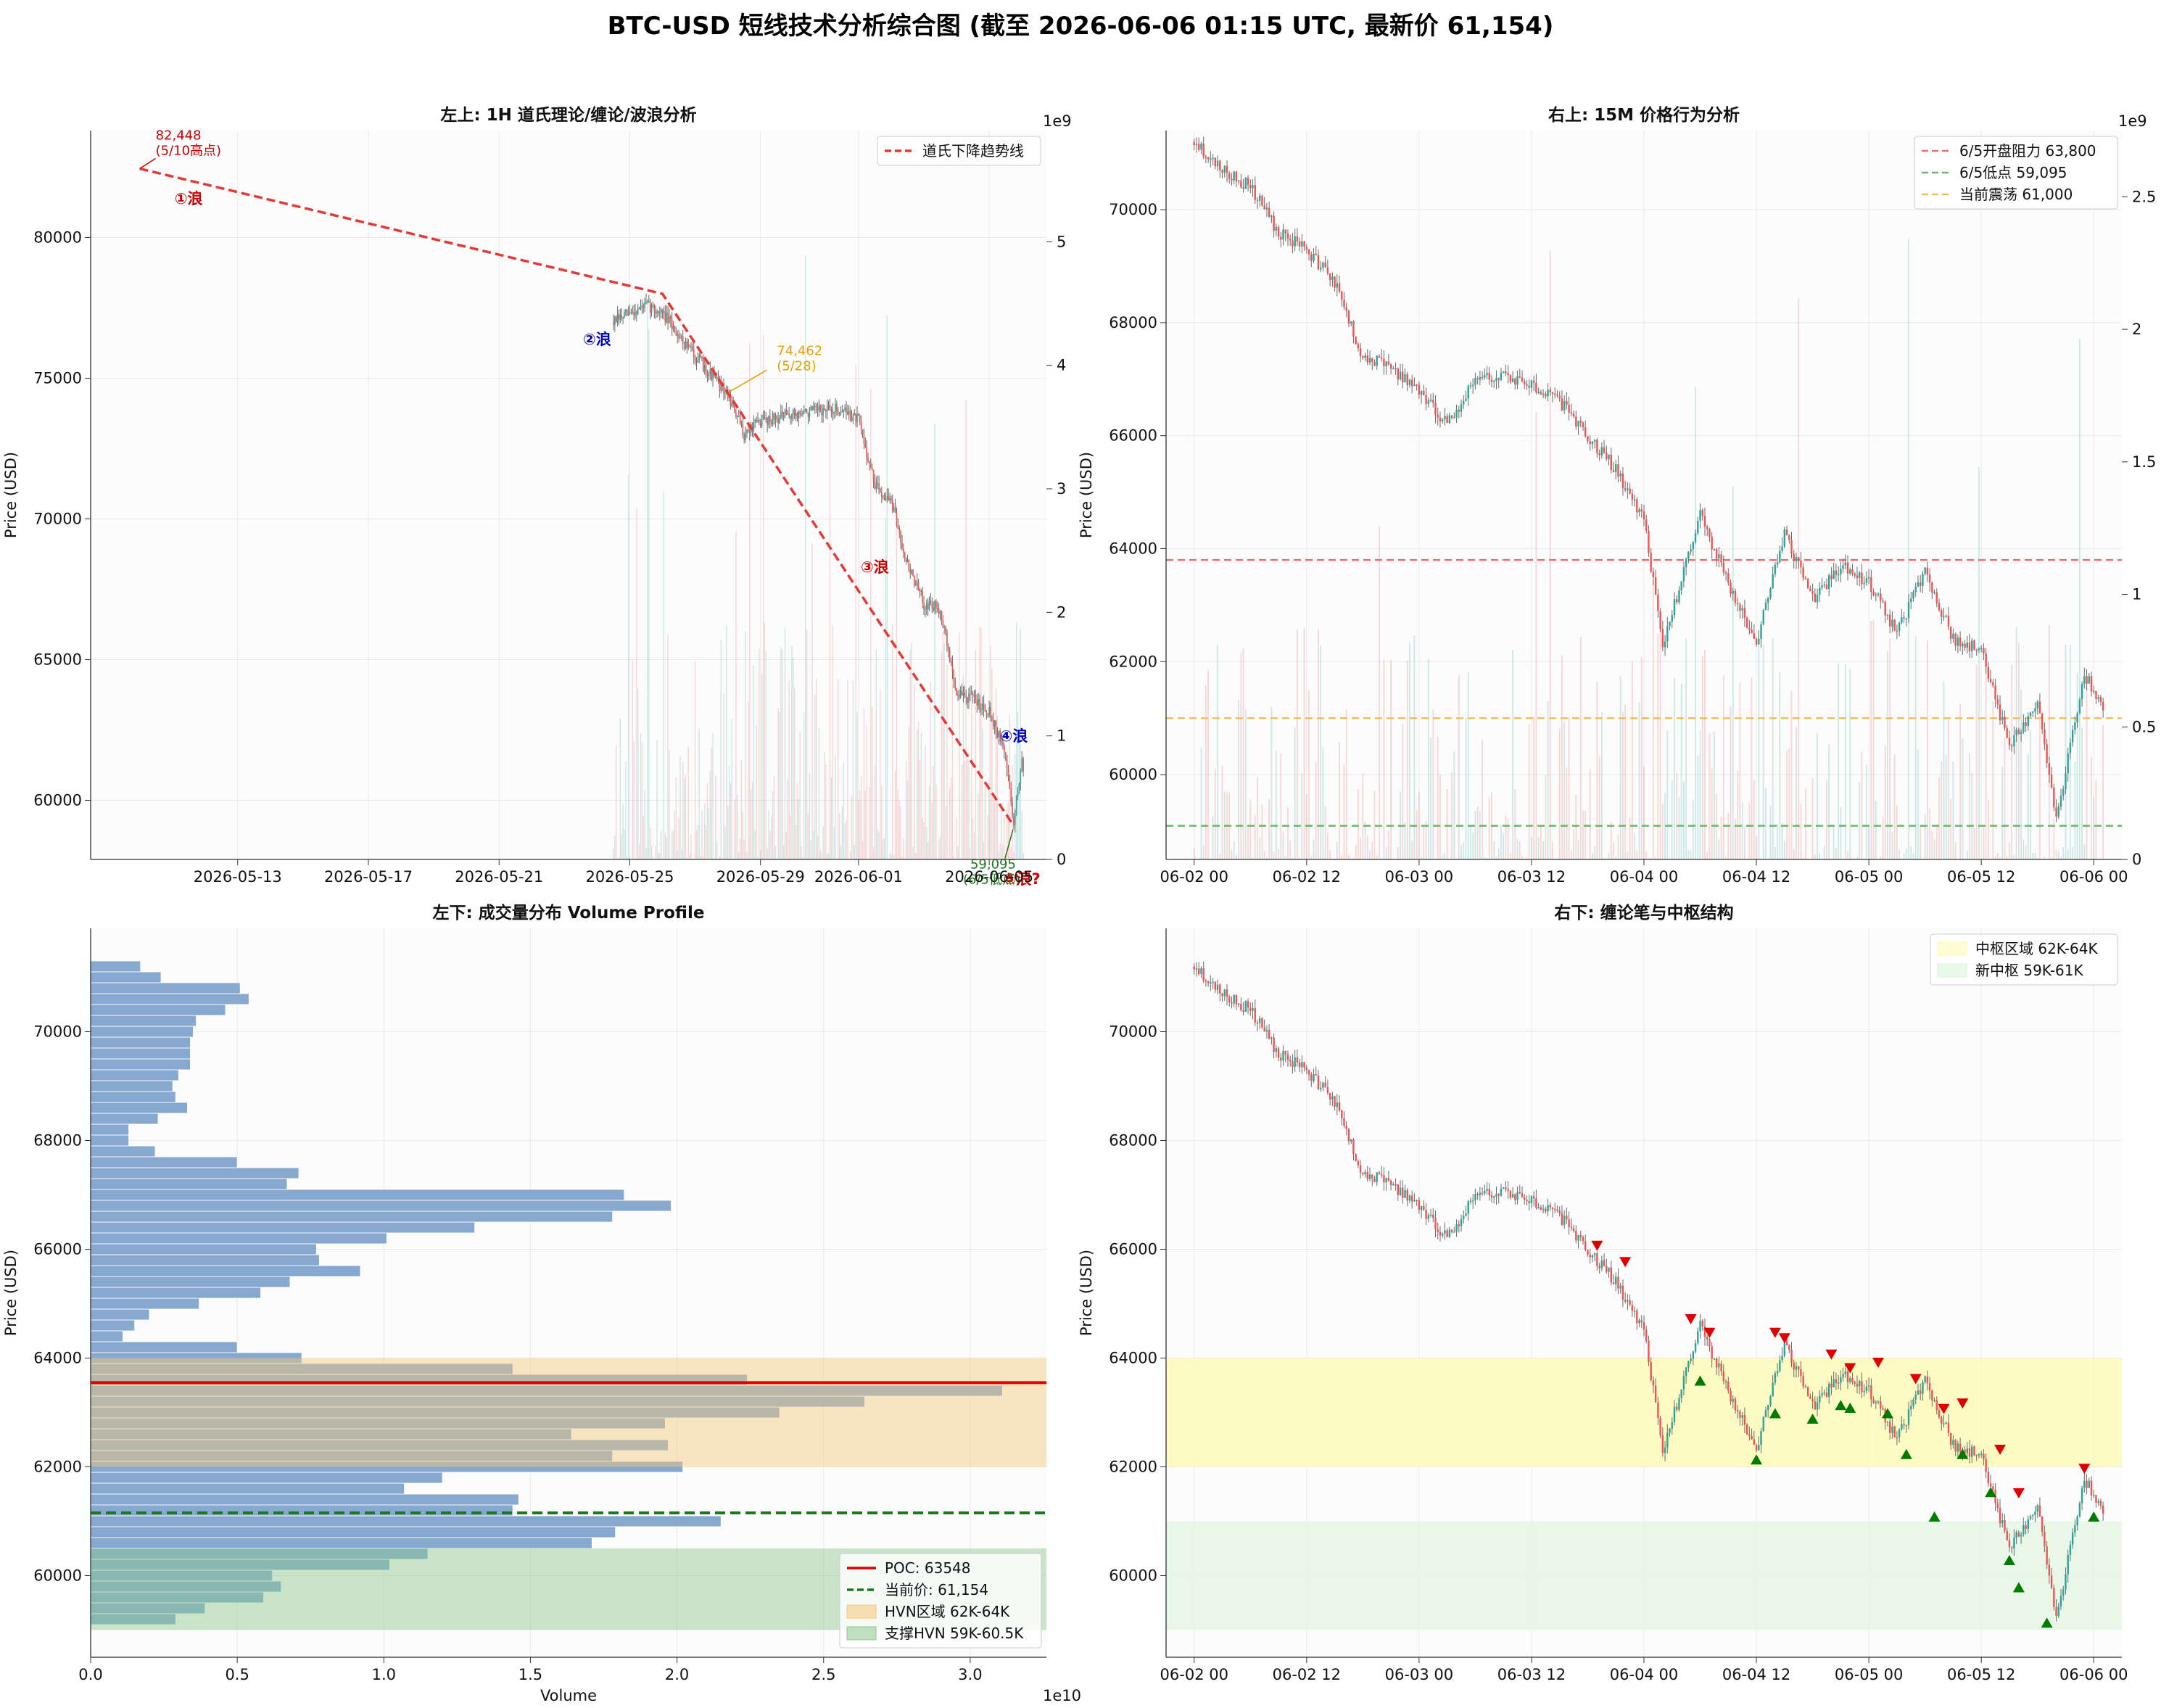  I want to click on secondary-y-tick-label: 1, so click(1061, 736).